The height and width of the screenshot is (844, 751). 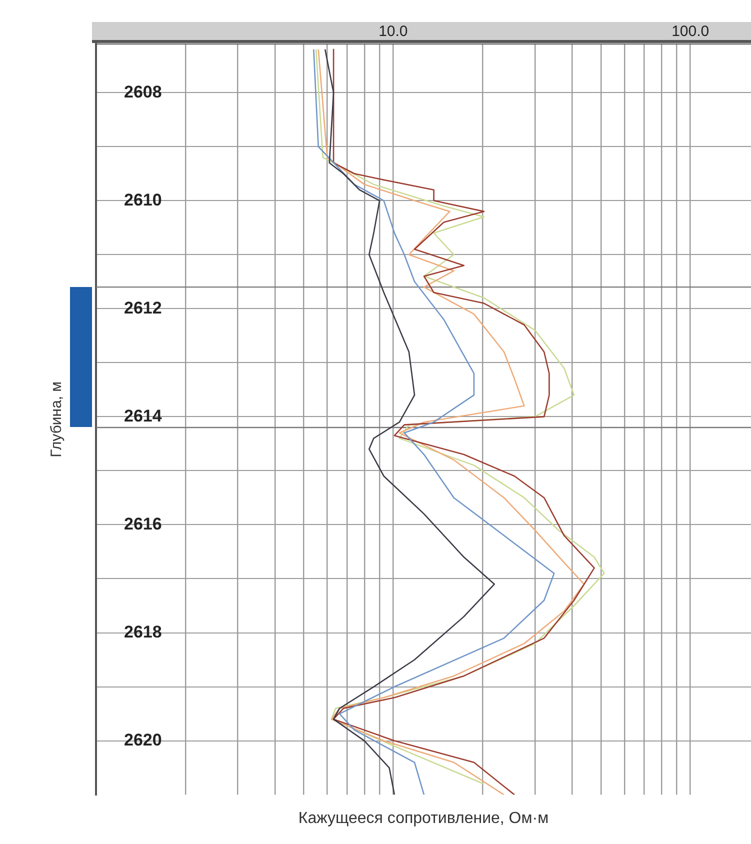 What do you see at coordinates (423, 818) in the screenshot?
I see `x-axis-title: Кажущееся сопротивление, Ом·м` at bounding box center [423, 818].